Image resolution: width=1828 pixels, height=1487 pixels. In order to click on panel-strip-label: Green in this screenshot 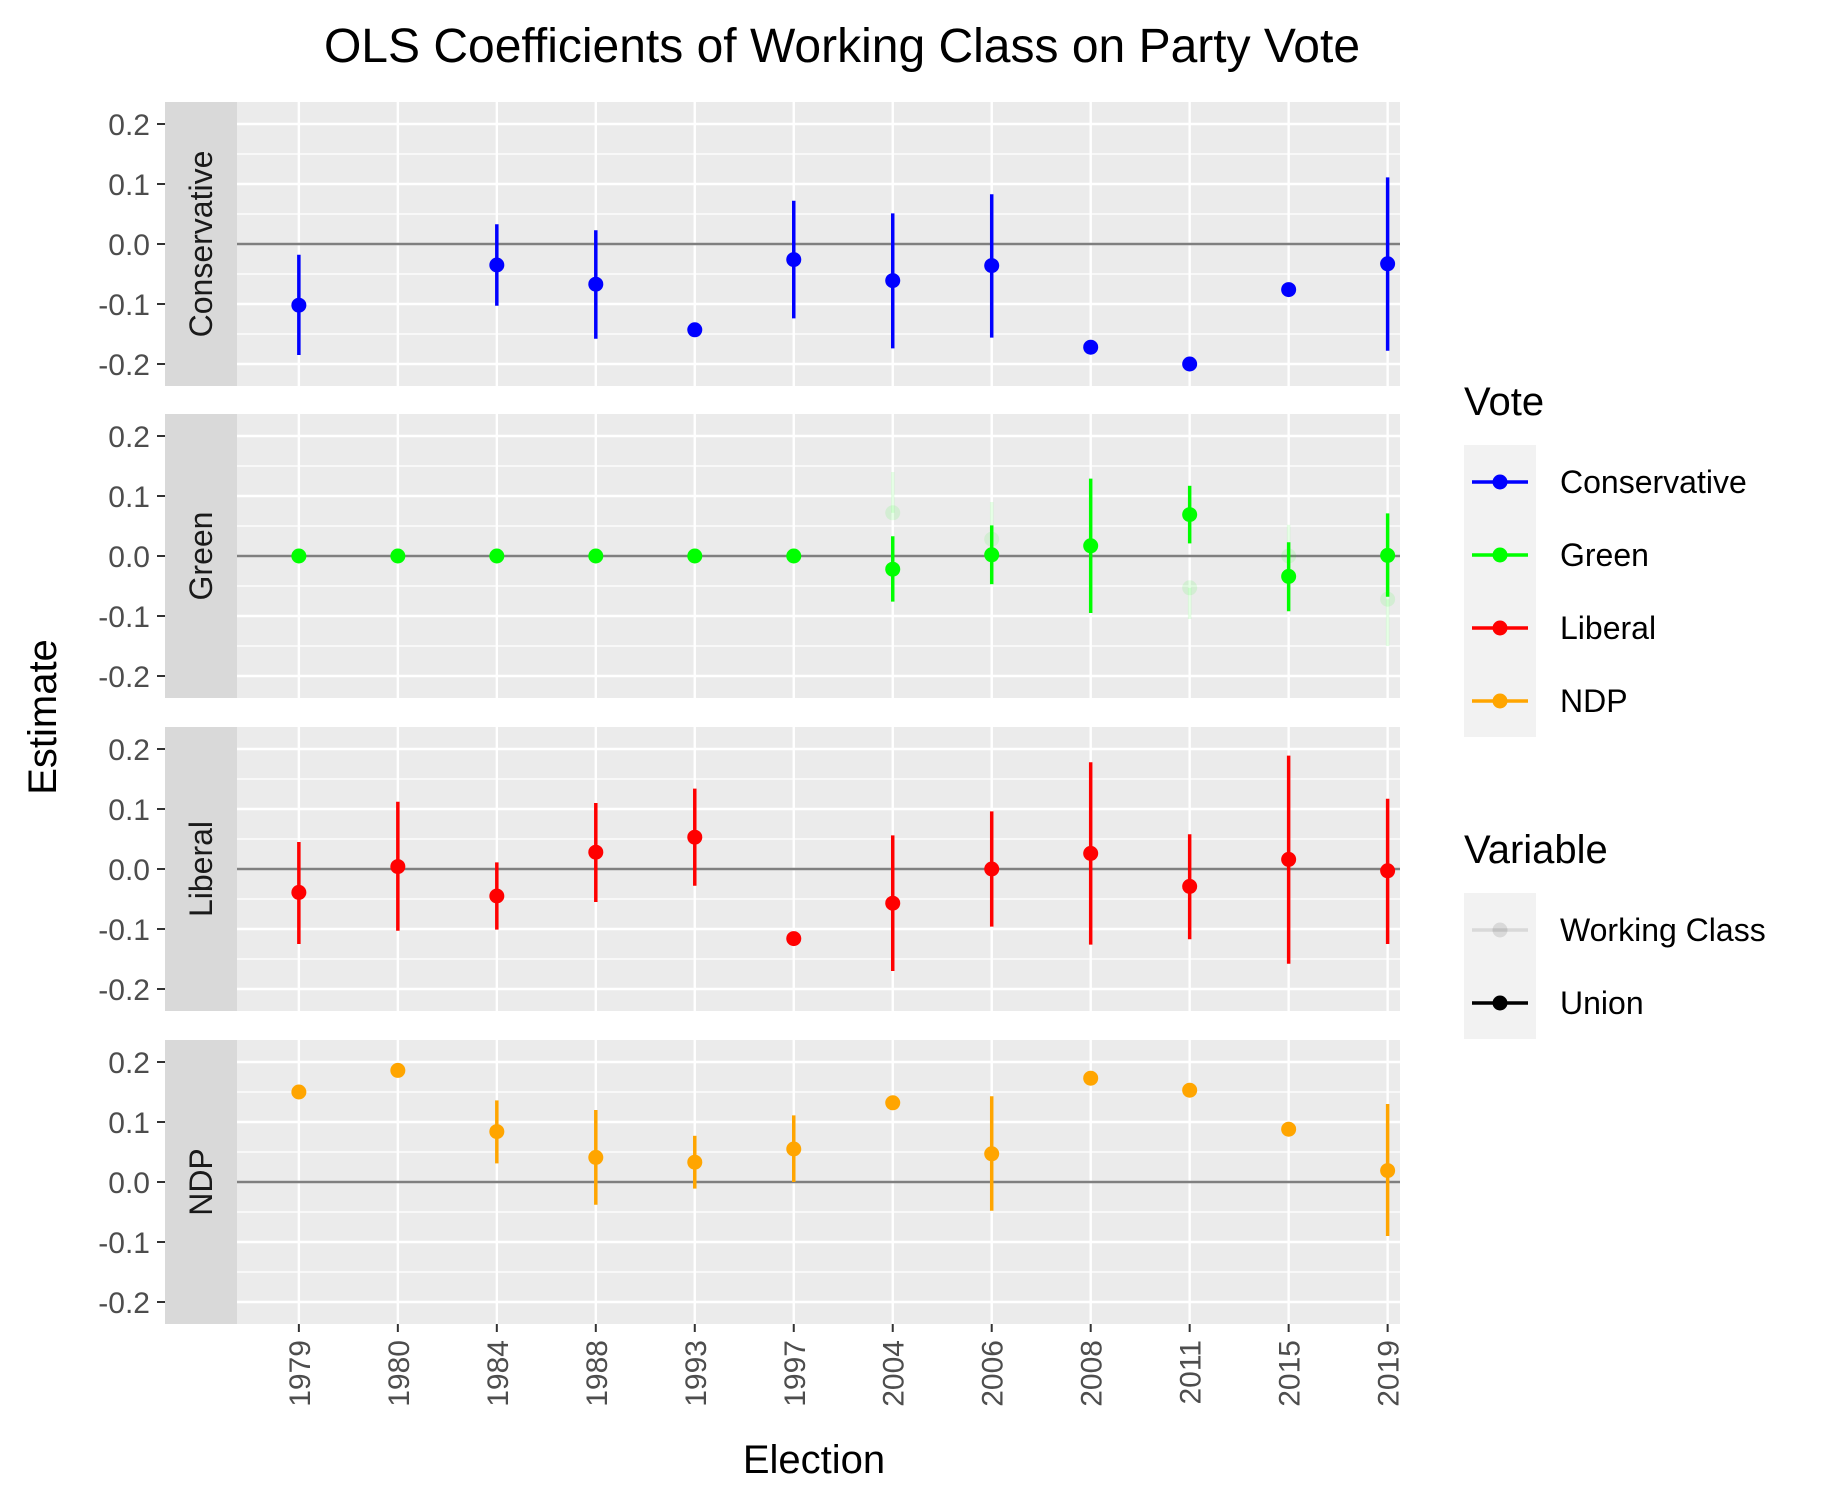, I will do `click(201, 556)`.